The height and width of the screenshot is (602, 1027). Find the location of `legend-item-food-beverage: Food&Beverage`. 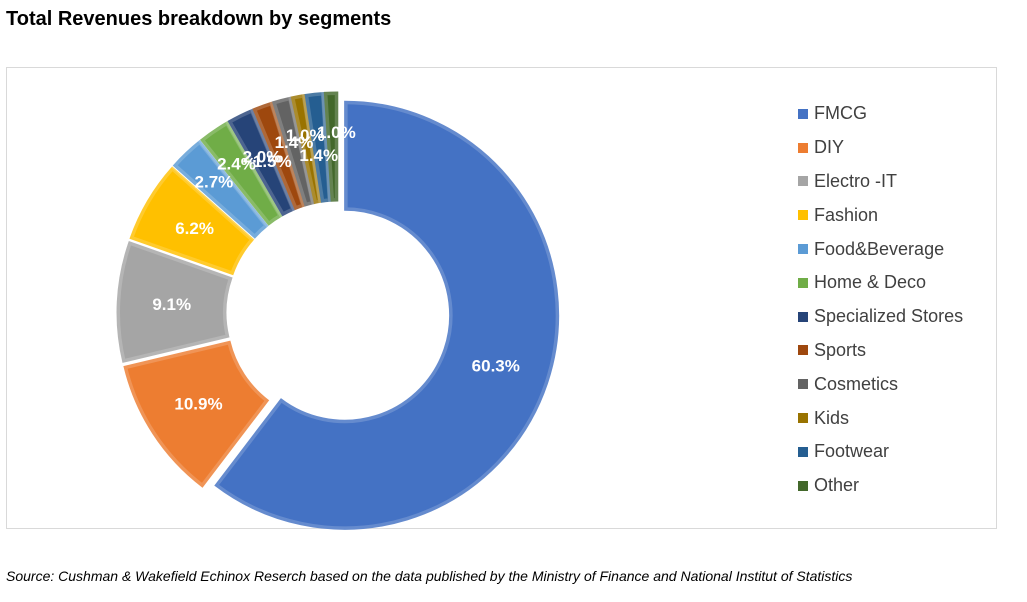

legend-item-food-beverage: Food&Beverage is located at coordinates (880, 249).